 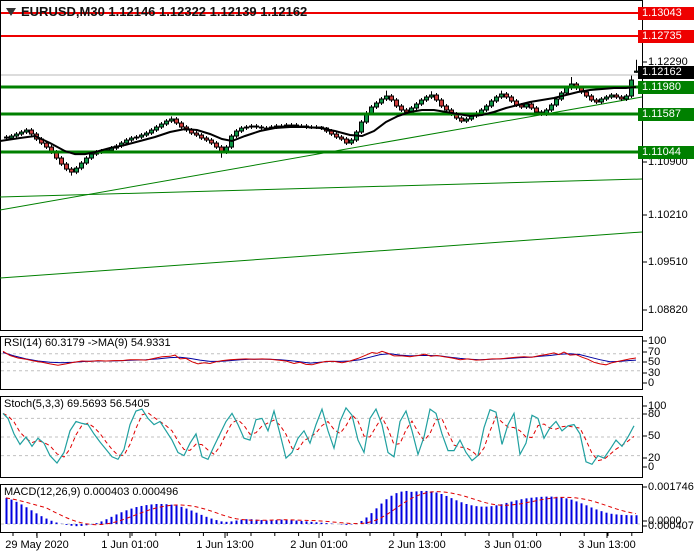 I want to click on high-value: 1.12322, so click(x=183, y=11).